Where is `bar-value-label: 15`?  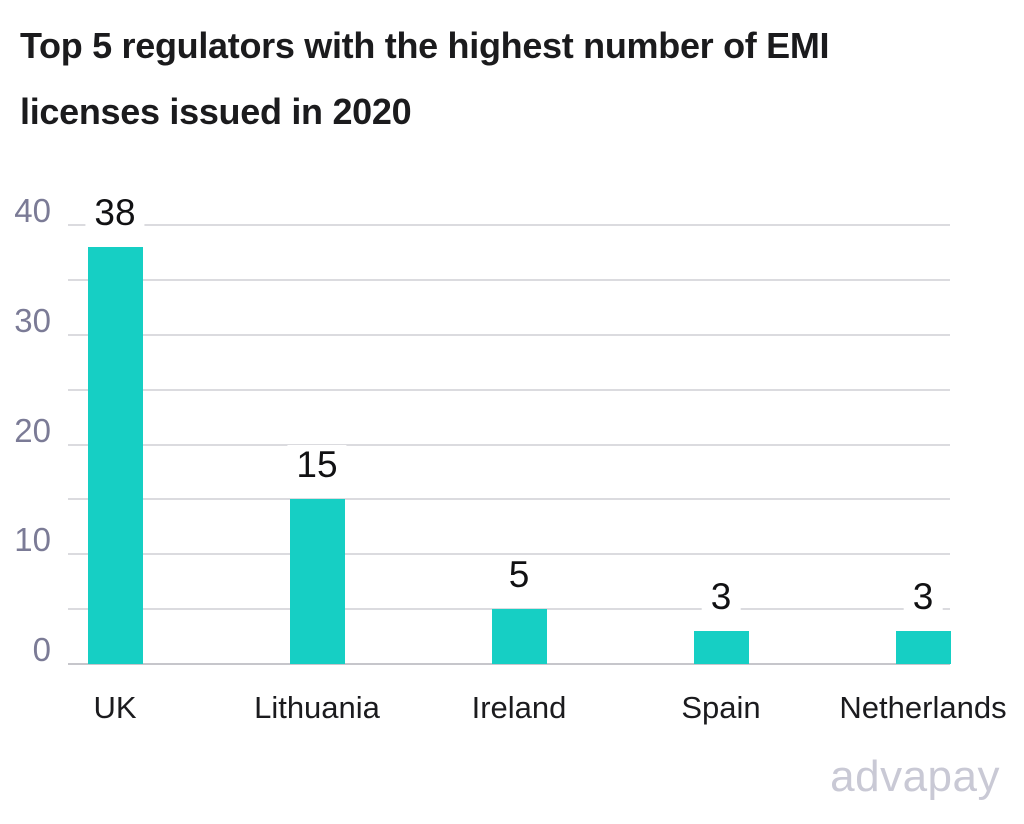 bar-value-label: 15 is located at coordinates (317, 465).